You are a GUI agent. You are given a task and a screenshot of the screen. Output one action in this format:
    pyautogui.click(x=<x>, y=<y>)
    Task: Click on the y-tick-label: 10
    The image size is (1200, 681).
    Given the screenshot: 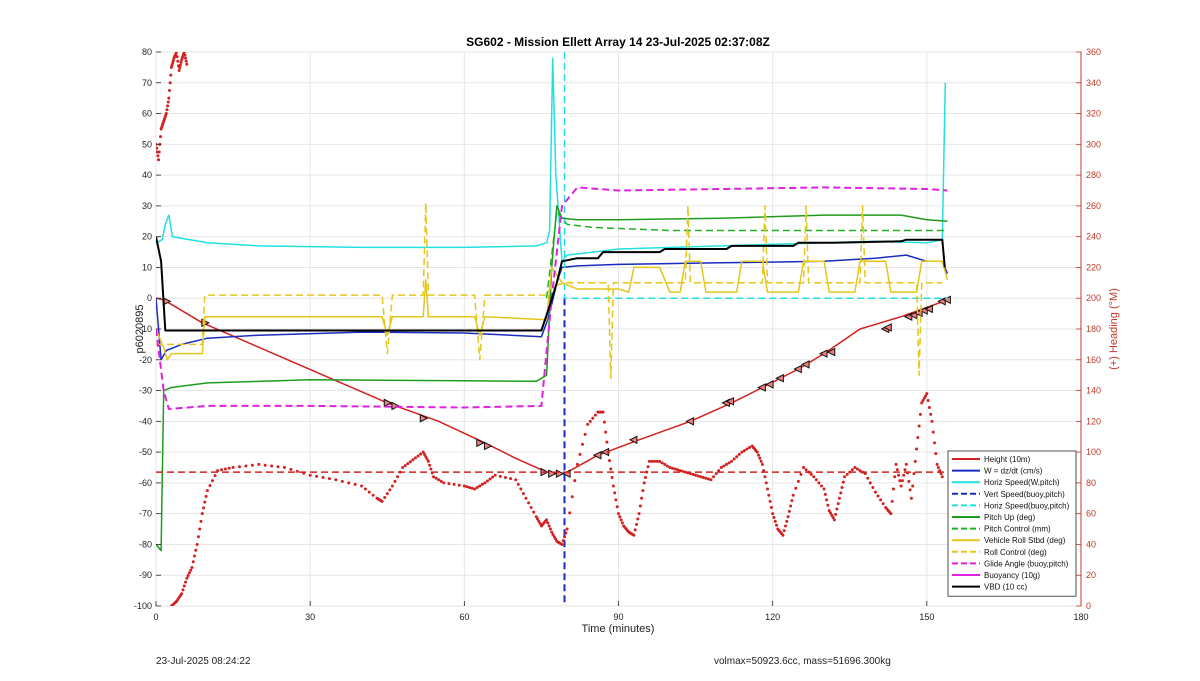 What is the action you would take?
    pyautogui.click(x=147, y=267)
    